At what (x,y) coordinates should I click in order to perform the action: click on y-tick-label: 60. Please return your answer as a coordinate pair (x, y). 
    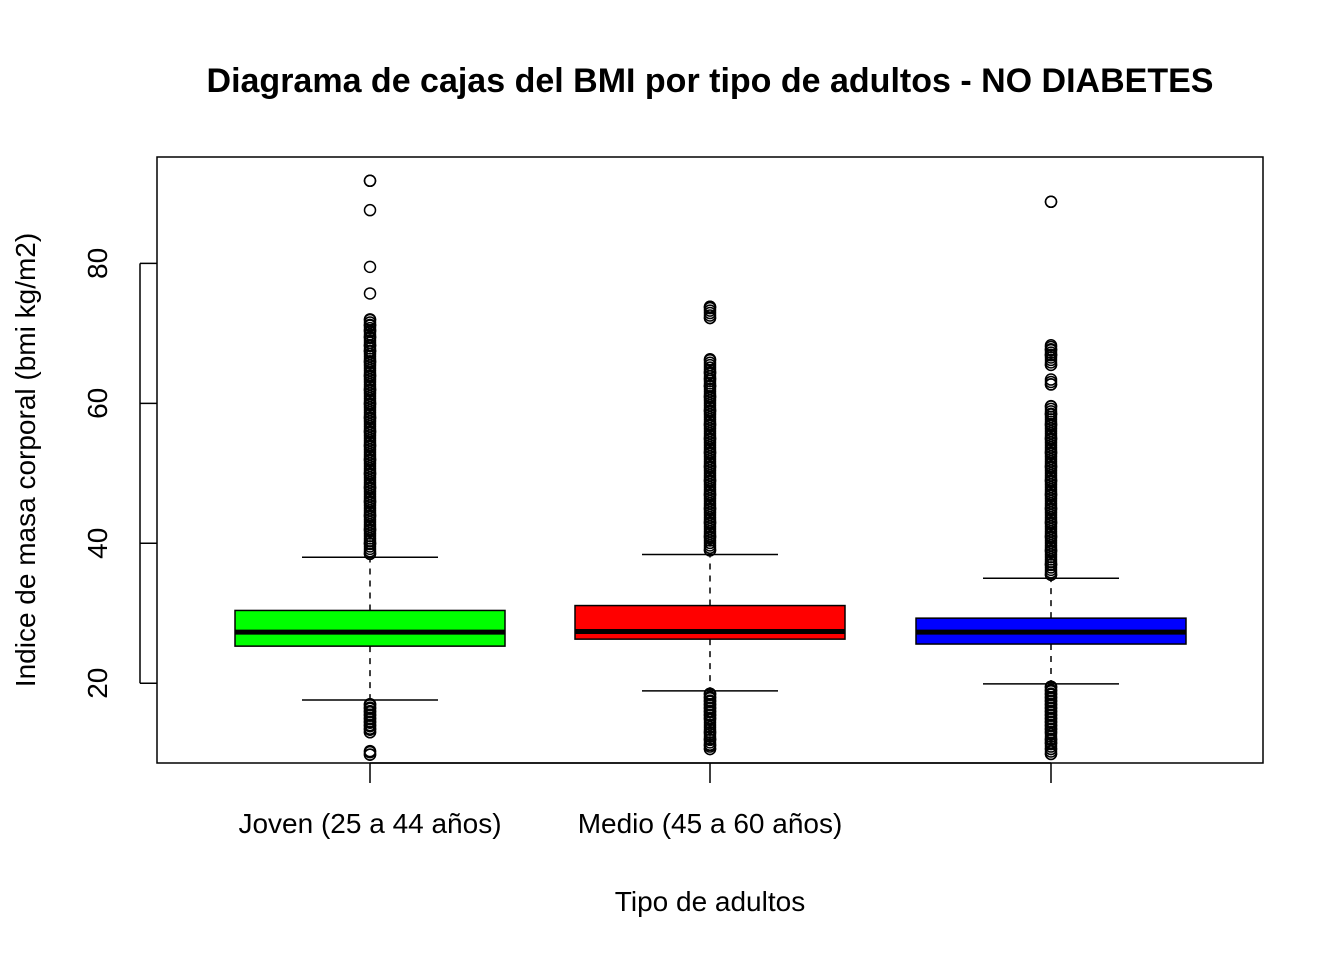
    Looking at the image, I should click on (97, 403).